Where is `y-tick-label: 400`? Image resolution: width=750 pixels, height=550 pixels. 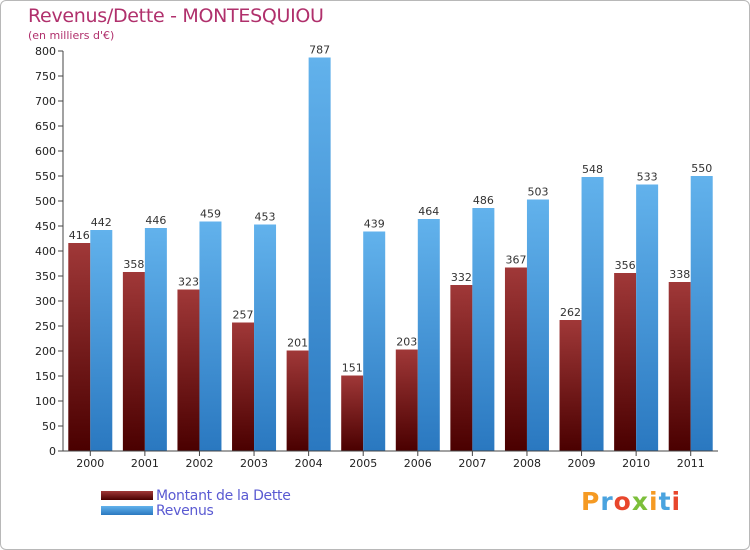 y-tick-label: 400 is located at coordinates (45, 251).